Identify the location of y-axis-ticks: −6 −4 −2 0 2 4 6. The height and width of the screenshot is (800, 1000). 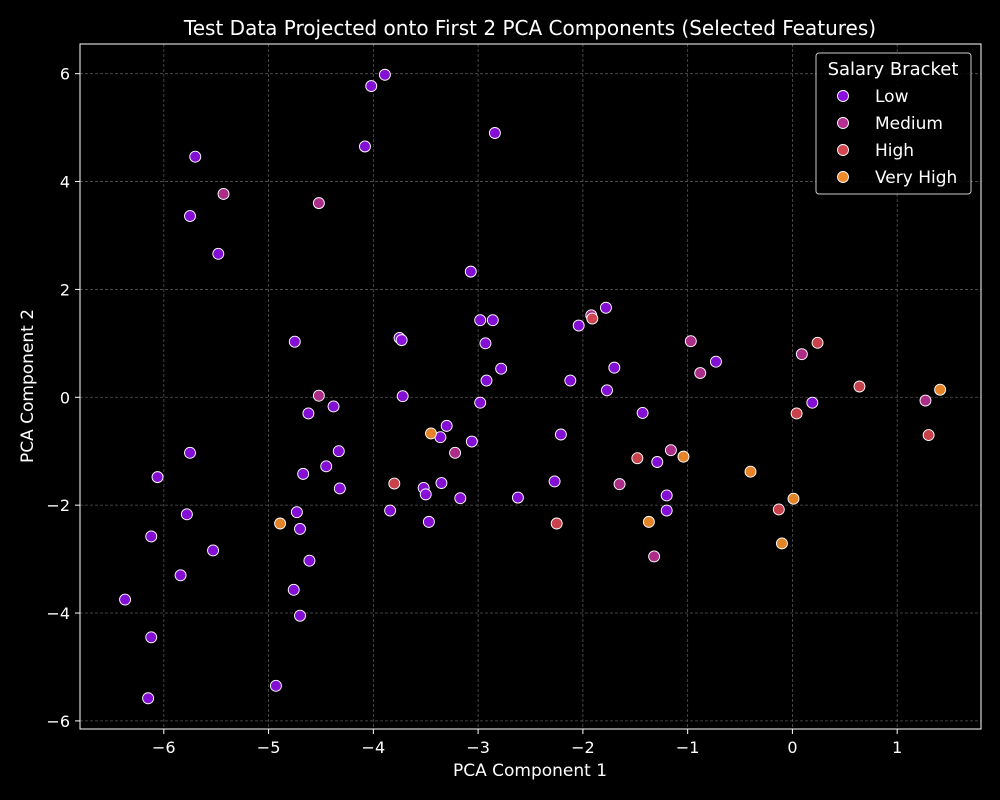
(63, 398).